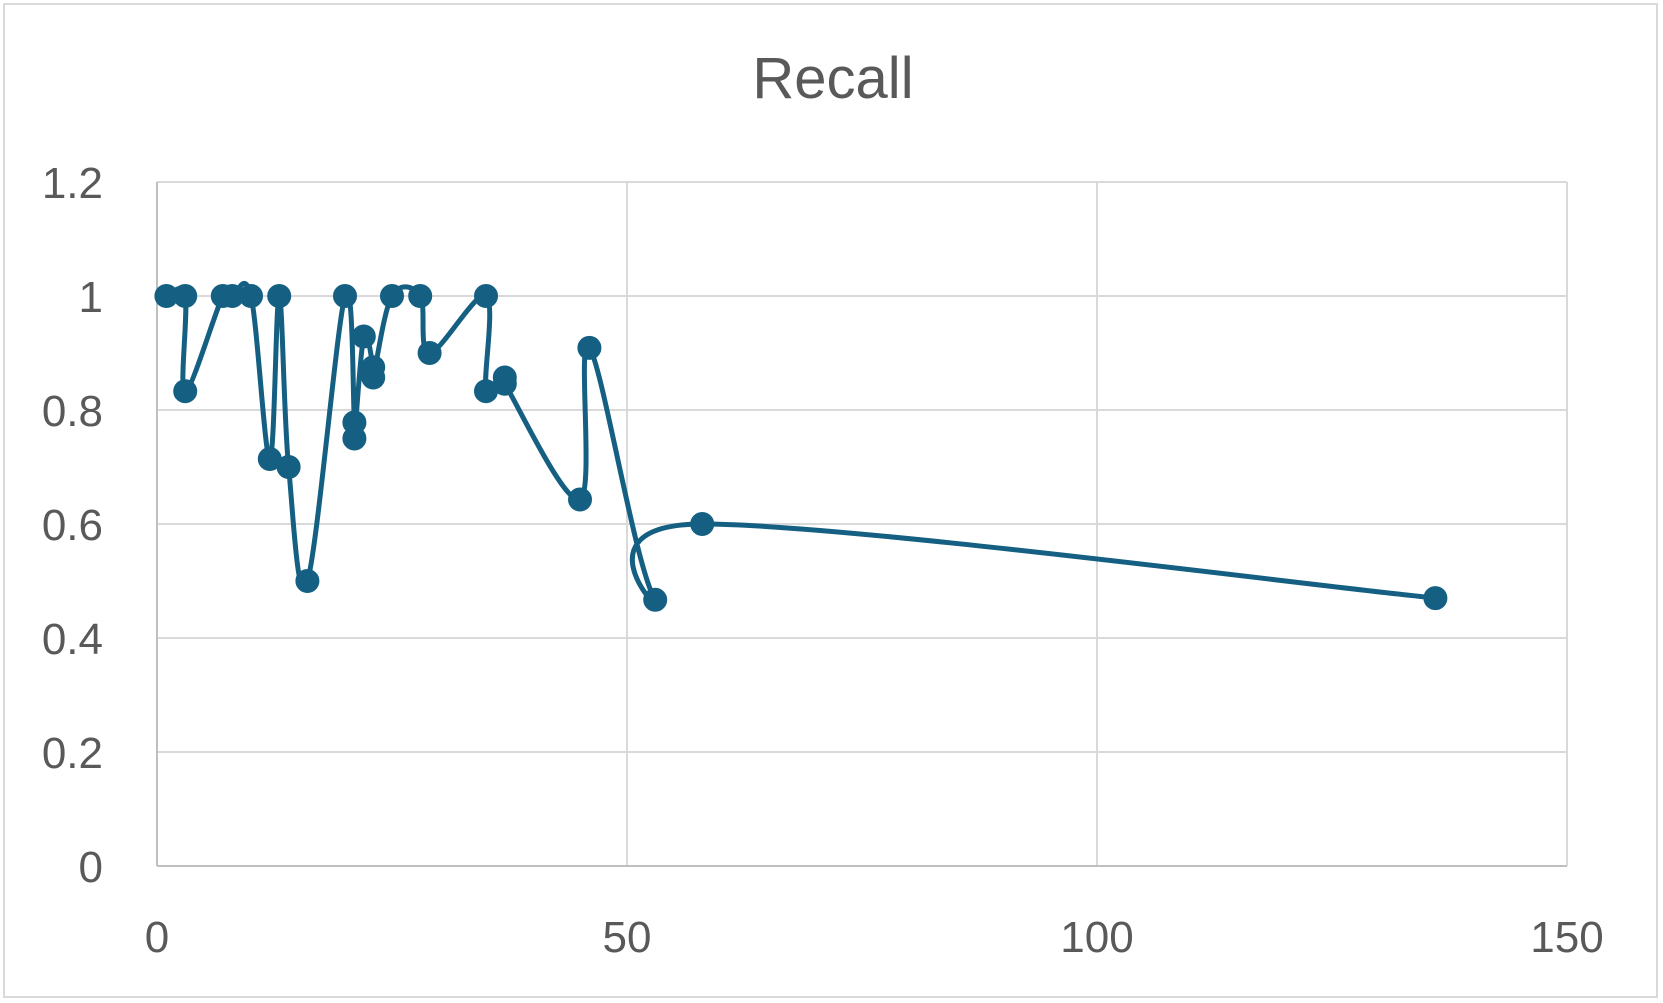 This screenshot has width=1663, height=1003. Describe the element at coordinates (91, 867) in the screenshot. I see `y-tick-label: 0` at that location.